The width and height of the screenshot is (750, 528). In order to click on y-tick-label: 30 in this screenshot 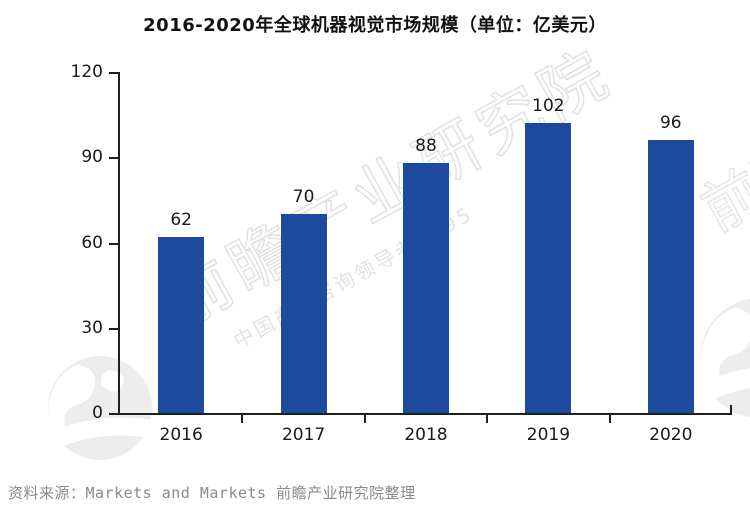, I will do `click(92, 327)`.